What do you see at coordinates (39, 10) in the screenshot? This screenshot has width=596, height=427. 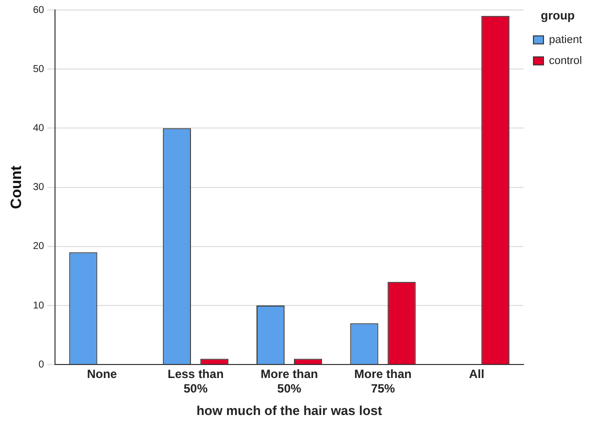 I see `y-tick-label: 60` at bounding box center [39, 10].